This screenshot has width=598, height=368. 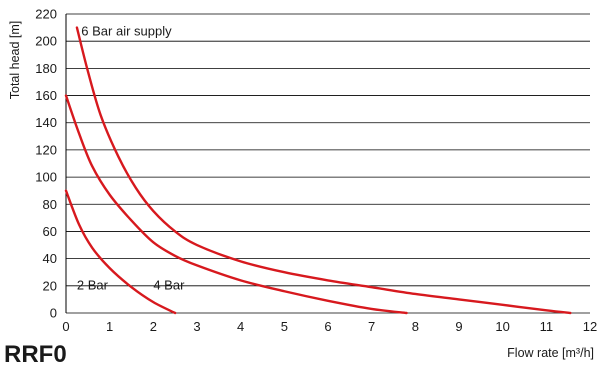 What do you see at coordinates (458, 326) in the screenshot?
I see `x-tick-label: 9` at bounding box center [458, 326].